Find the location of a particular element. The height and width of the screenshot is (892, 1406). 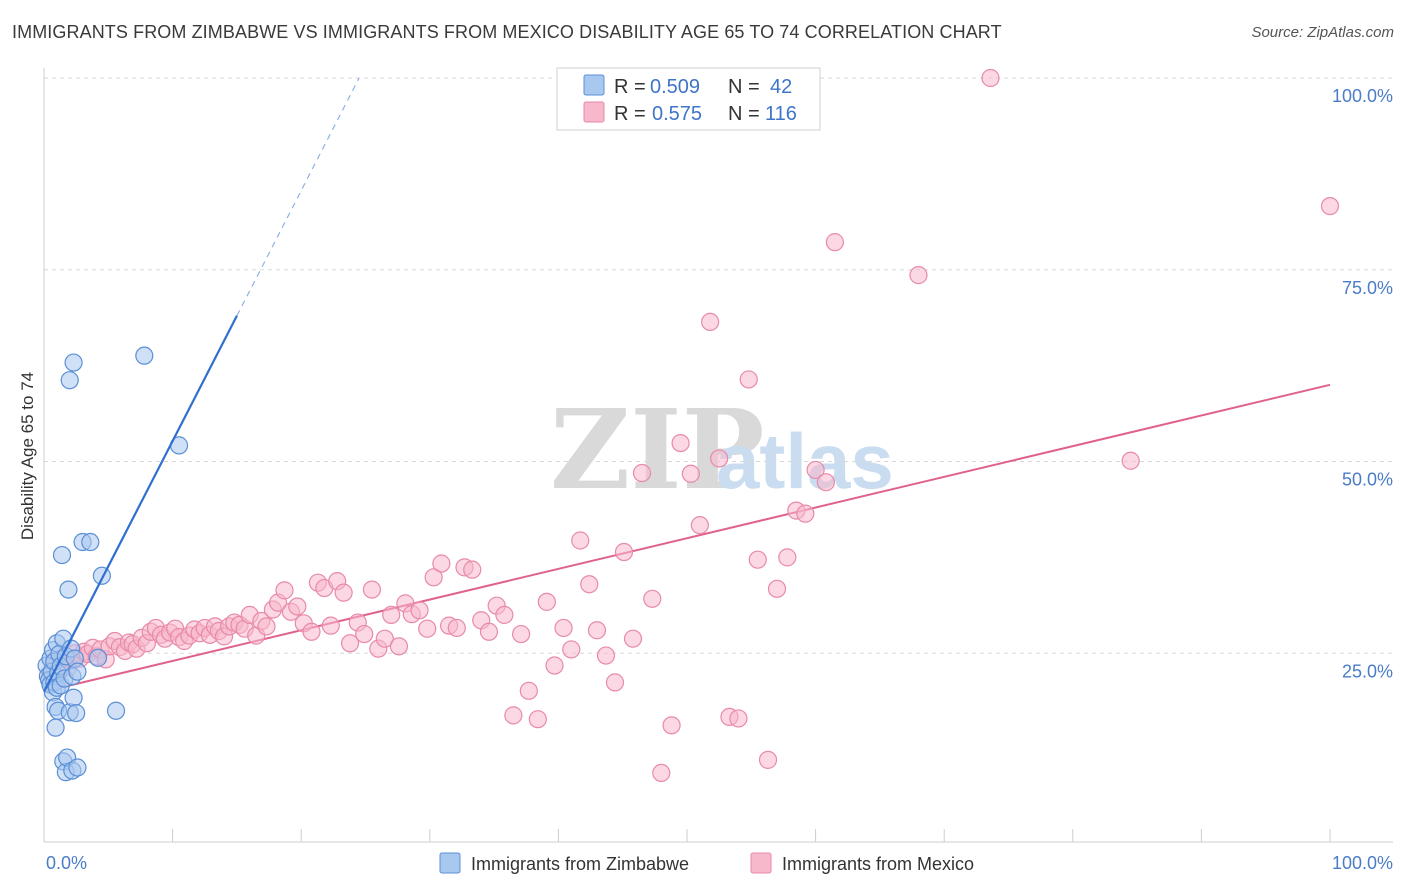

y-tick-label-25: 25.0% is located at coordinates (1367, 671).